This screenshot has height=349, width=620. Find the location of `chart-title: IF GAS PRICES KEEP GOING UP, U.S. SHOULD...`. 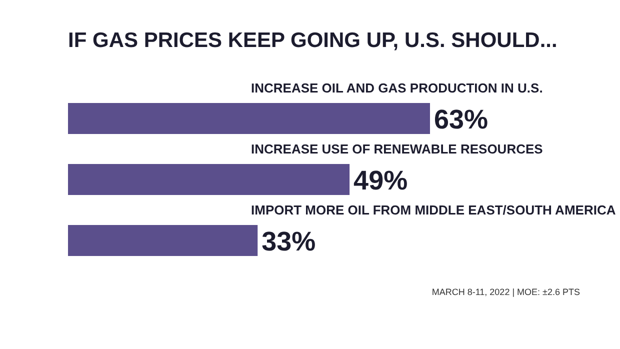

chart-title: IF GAS PRICES KEEP GOING UP, U.S. SHOULD... is located at coordinates (313, 40).